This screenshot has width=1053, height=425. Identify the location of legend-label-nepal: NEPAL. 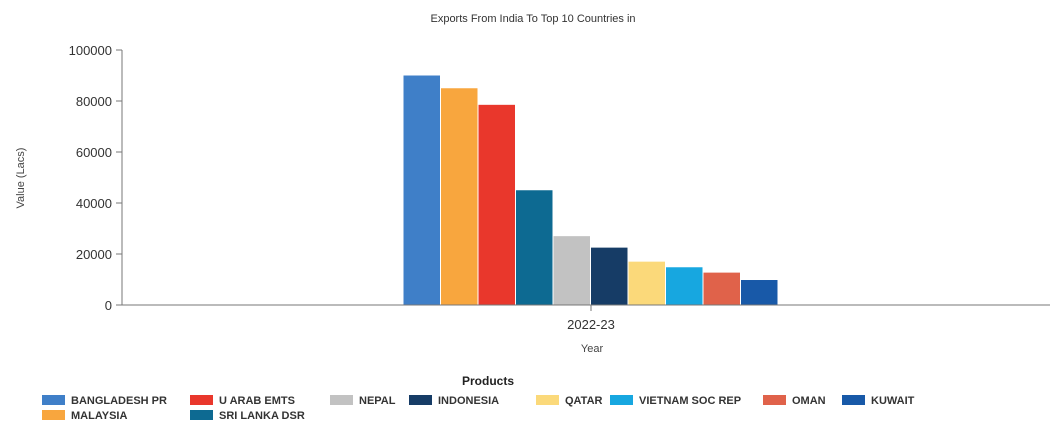
(377, 401).